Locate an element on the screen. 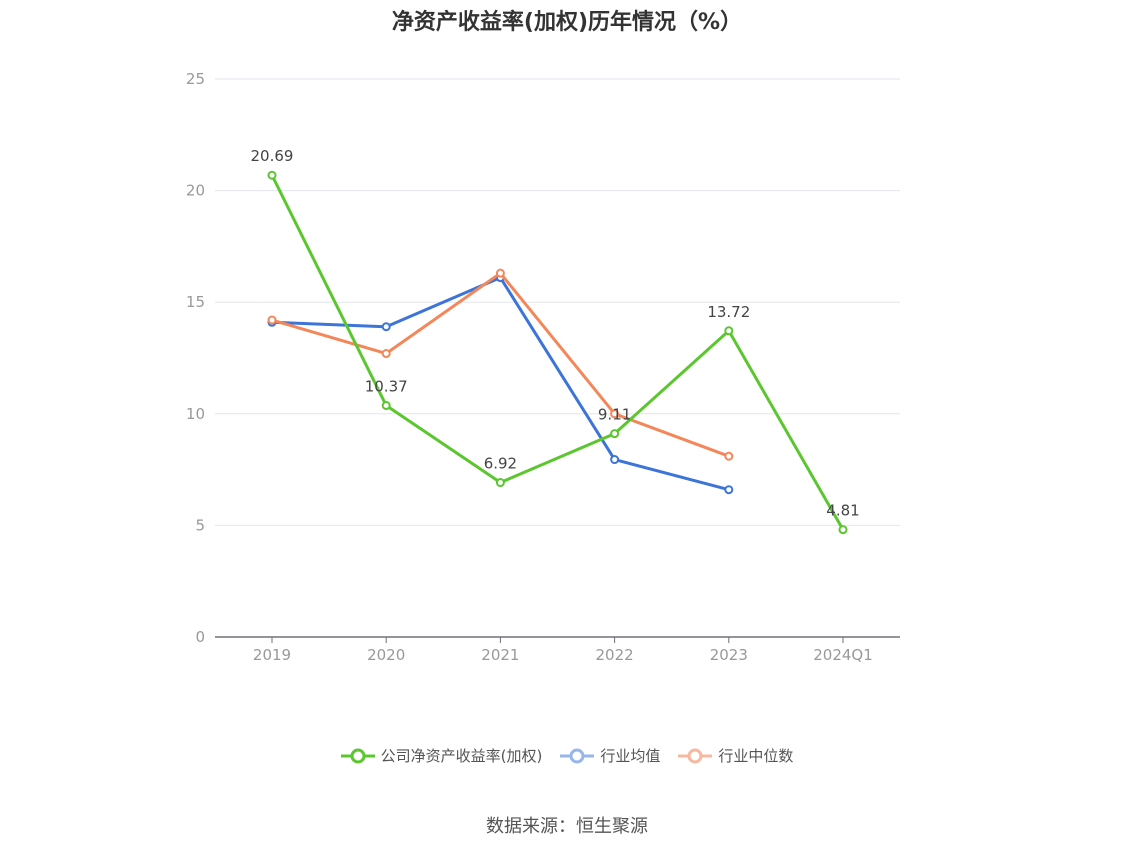 This screenshot has width=1134, height=849. x-tick-label: 2021 is located at coordinates (500, 655).